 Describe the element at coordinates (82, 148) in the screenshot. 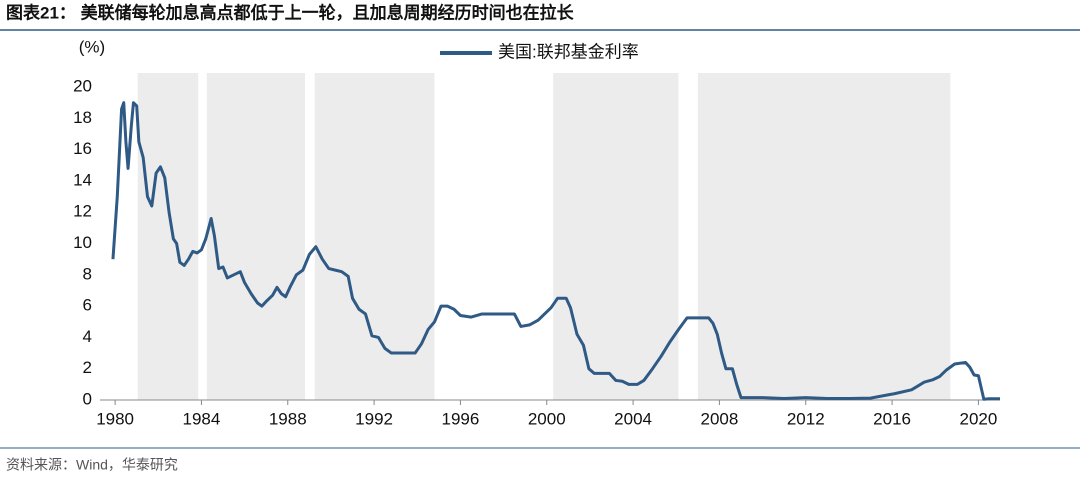

I see `y-tick-label: 16` at that location.